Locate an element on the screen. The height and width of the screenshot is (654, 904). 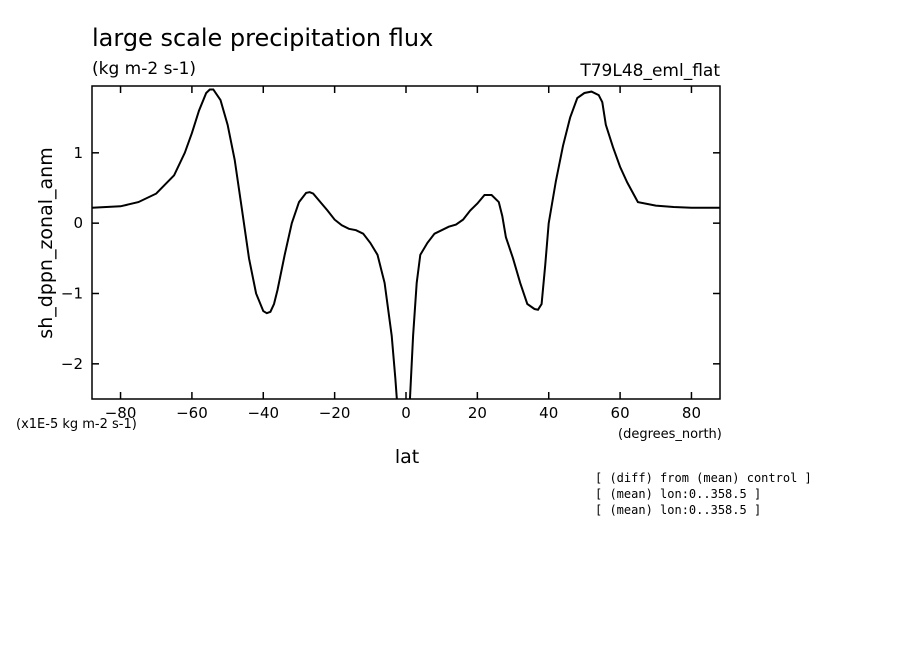
x-axis-label: lat is located at coordinates (407, 457).